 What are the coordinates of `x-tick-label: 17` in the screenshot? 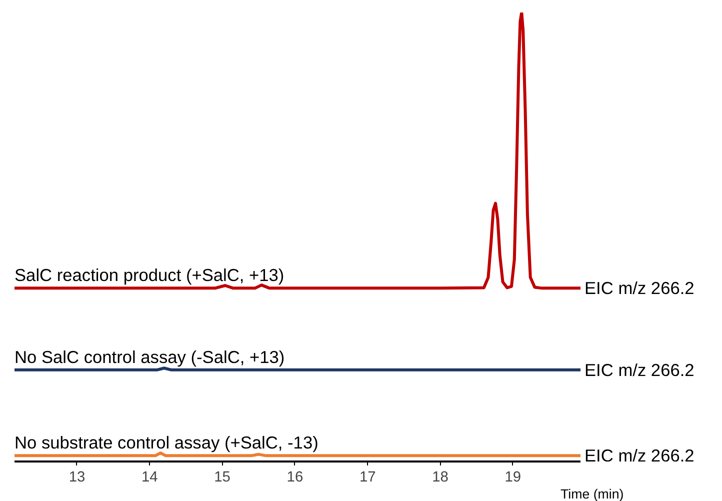 It's located at (367, 478).